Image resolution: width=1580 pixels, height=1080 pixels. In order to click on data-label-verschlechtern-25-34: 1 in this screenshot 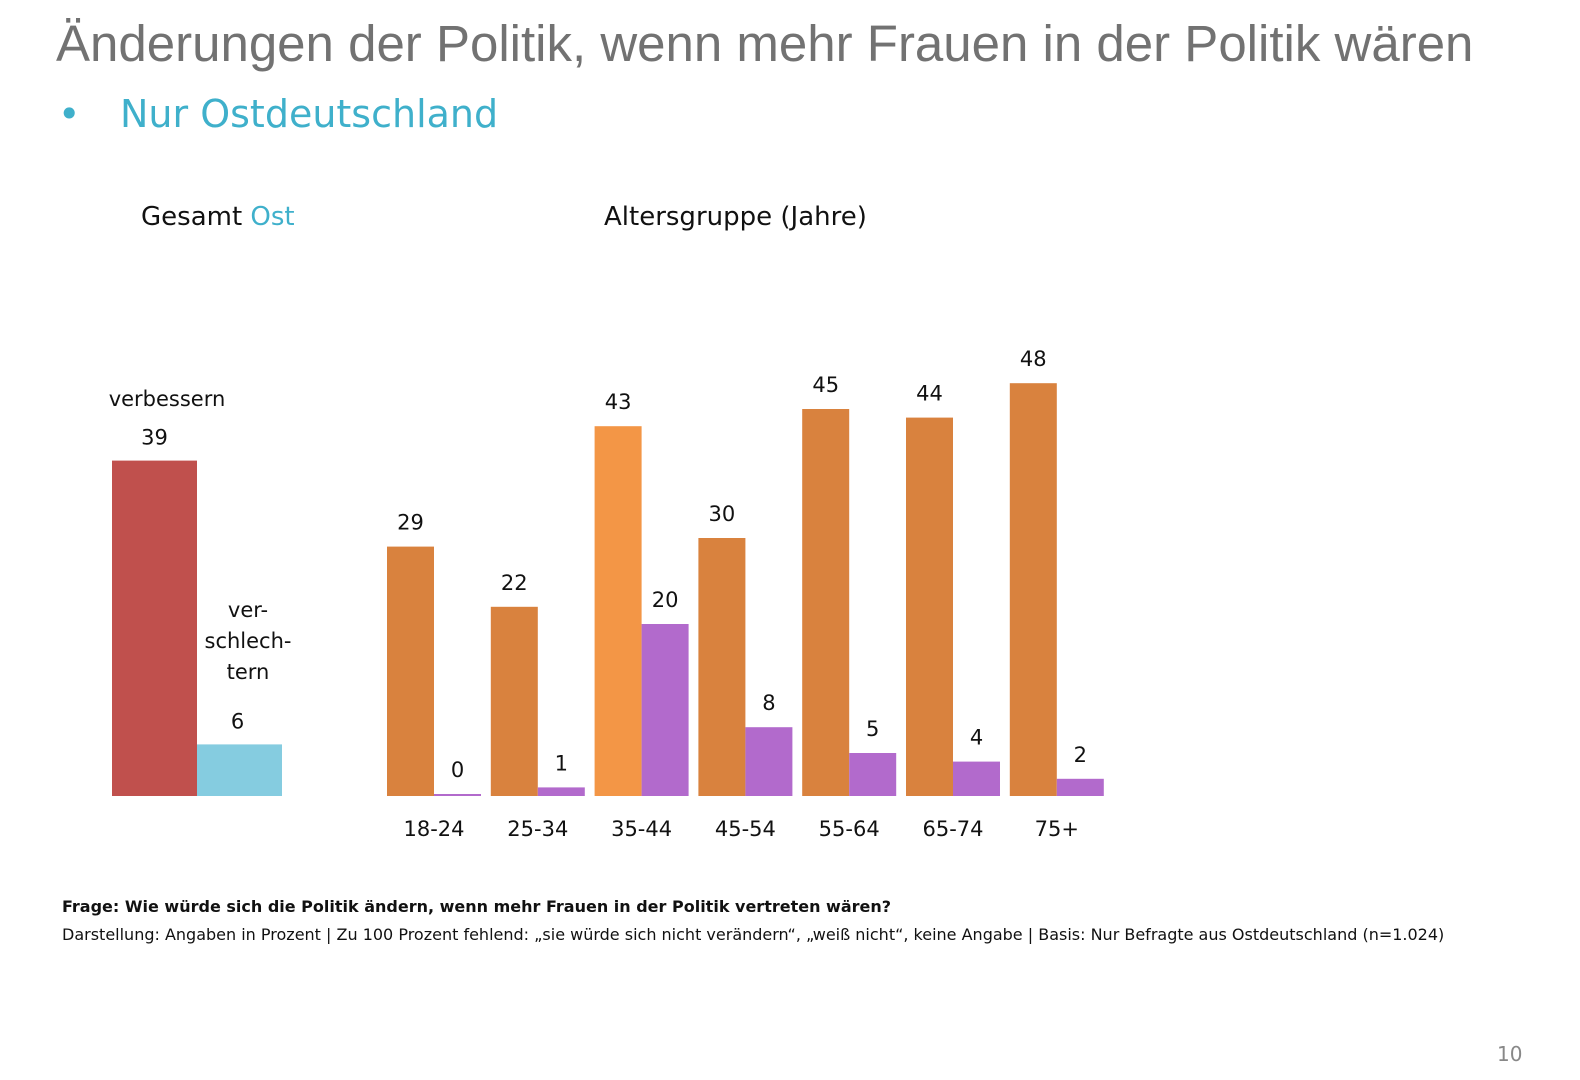, I will do `click(561, 763)`.